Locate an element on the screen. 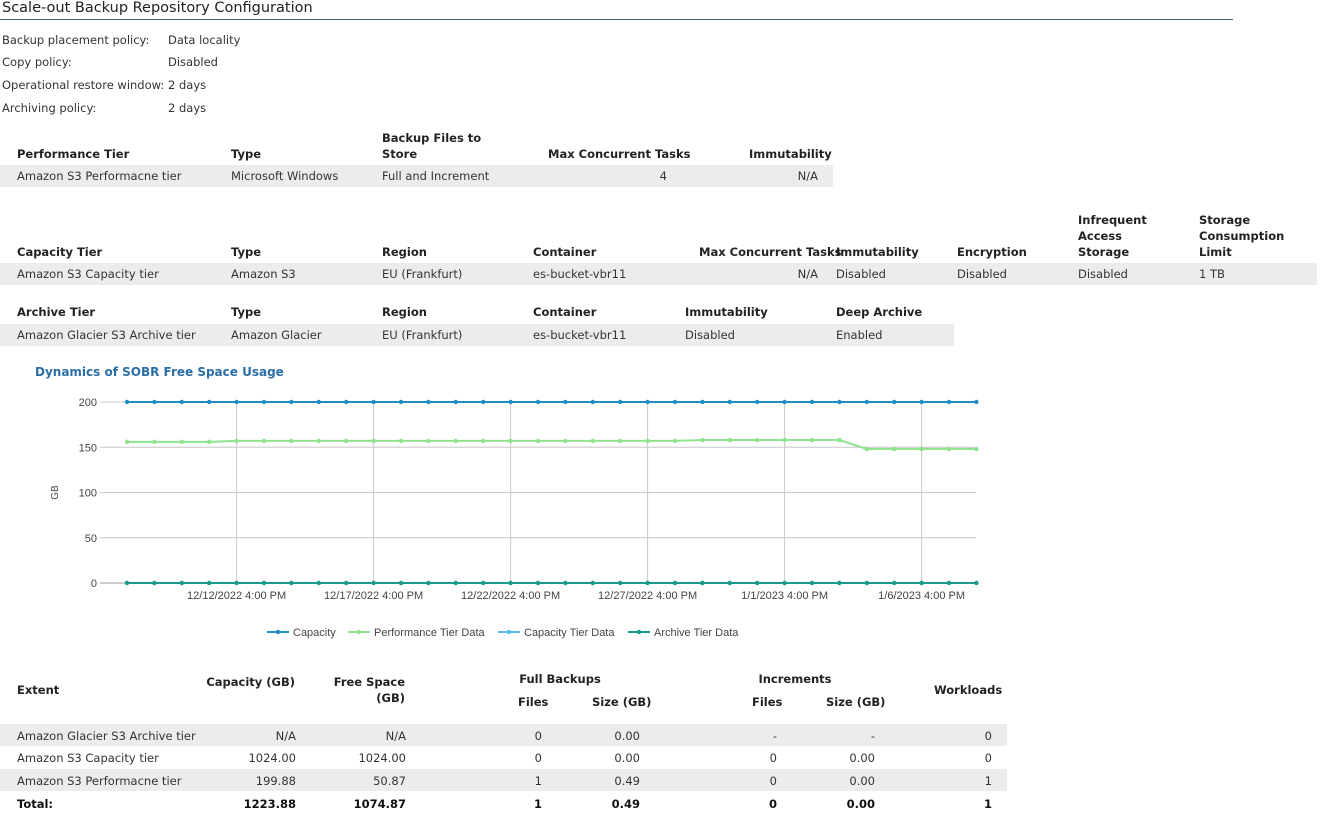 The width and height of the screenshot is (1324, 823). cap-cell-tier: Amazon S3 Capacity tier is located at coordinates (88, 274).